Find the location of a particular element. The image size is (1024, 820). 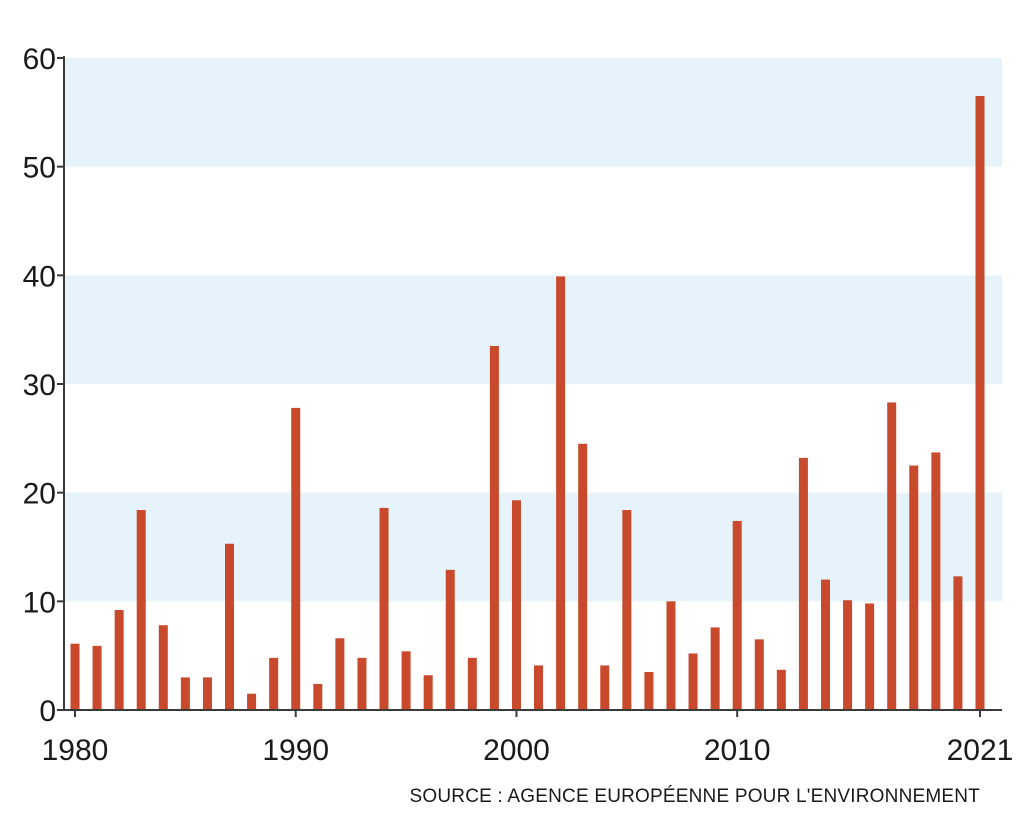

x-tick-label: 2010 is located at coordinates (737, 750).